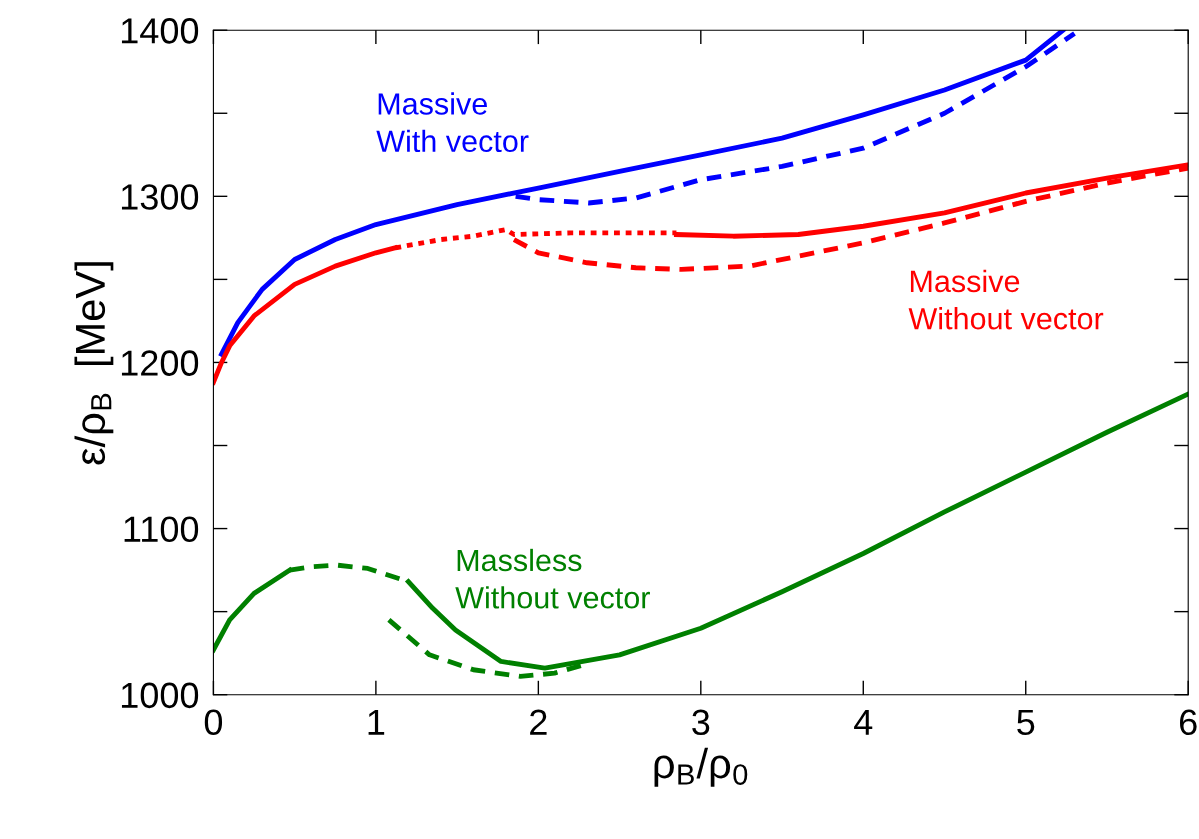  Describe the element at coordinates (376, 722) in the screenshot. I see `x-tick-label: 1` at that location.